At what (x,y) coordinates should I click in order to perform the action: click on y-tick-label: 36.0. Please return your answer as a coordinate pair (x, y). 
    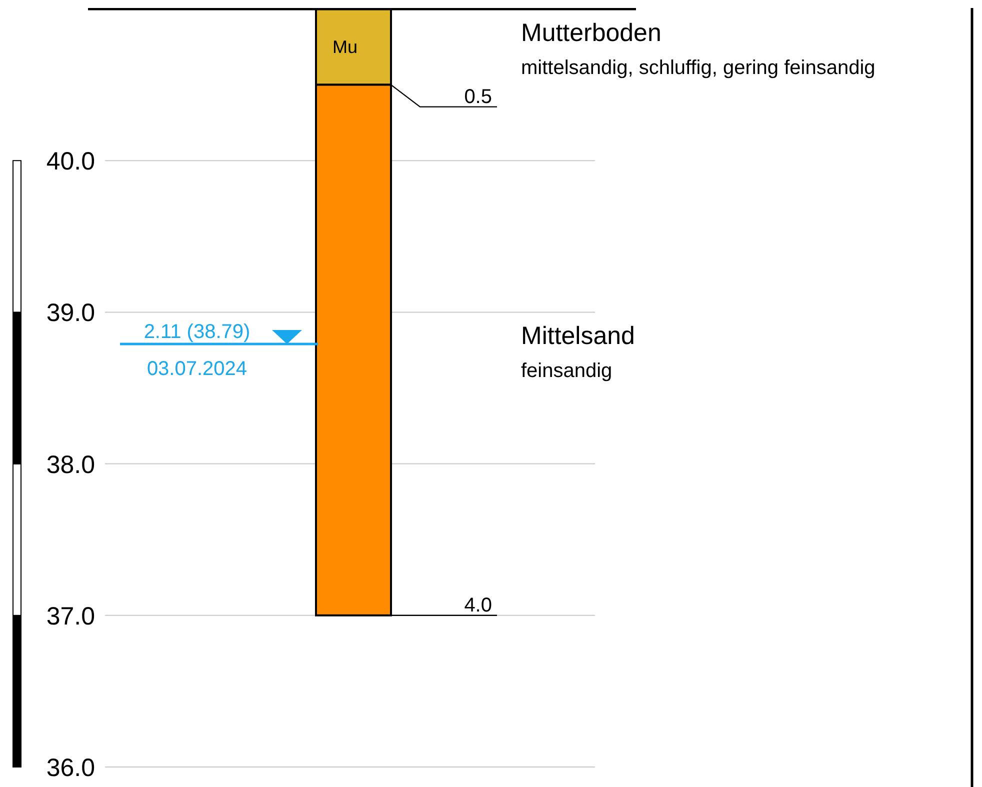
    Looking at the image, I should click on (70, 768).